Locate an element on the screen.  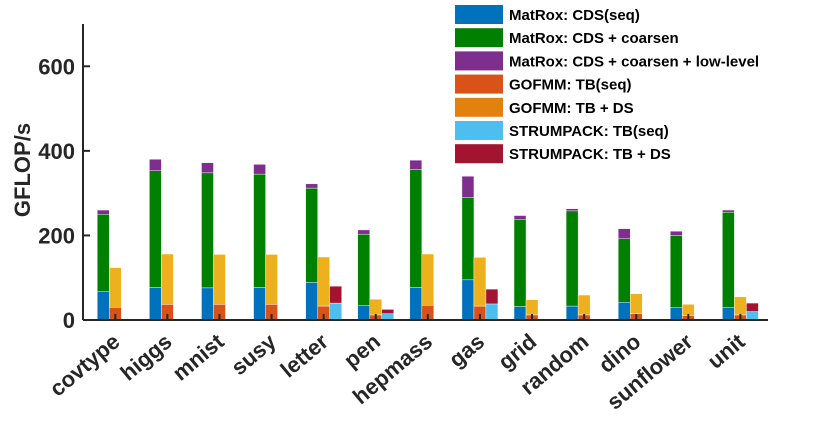
bar-gas-strumpack-s0 is located at coordinates (492, 312).